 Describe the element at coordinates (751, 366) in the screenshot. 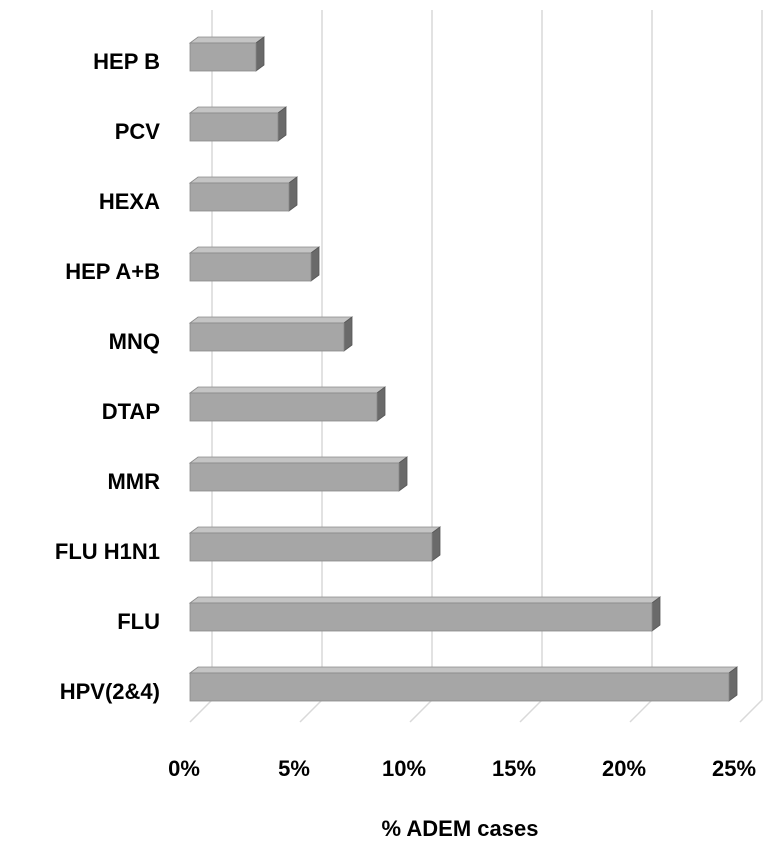

I see `grid-line` at that location.